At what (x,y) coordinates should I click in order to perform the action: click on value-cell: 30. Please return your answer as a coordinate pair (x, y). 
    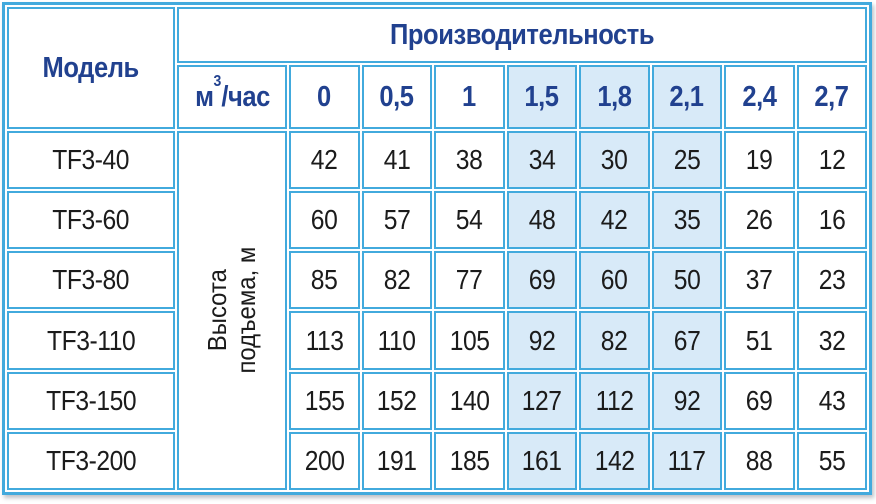
    Looking at the image, I should click on (614, 160).